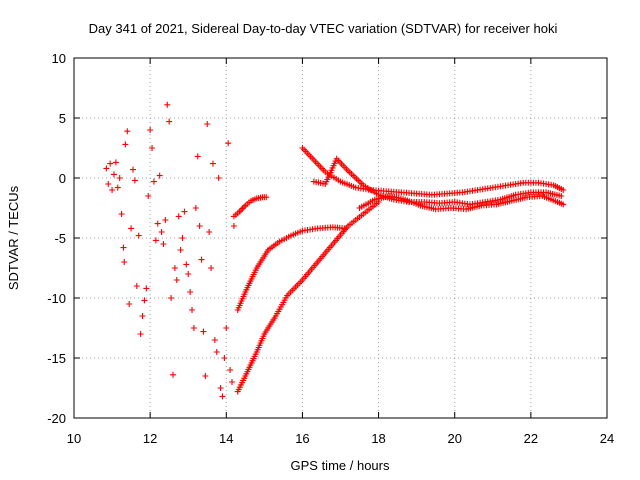 The width and height of the screenshot is (640, 480). I want to click on y-tick-label: 5, so click(62, 118).